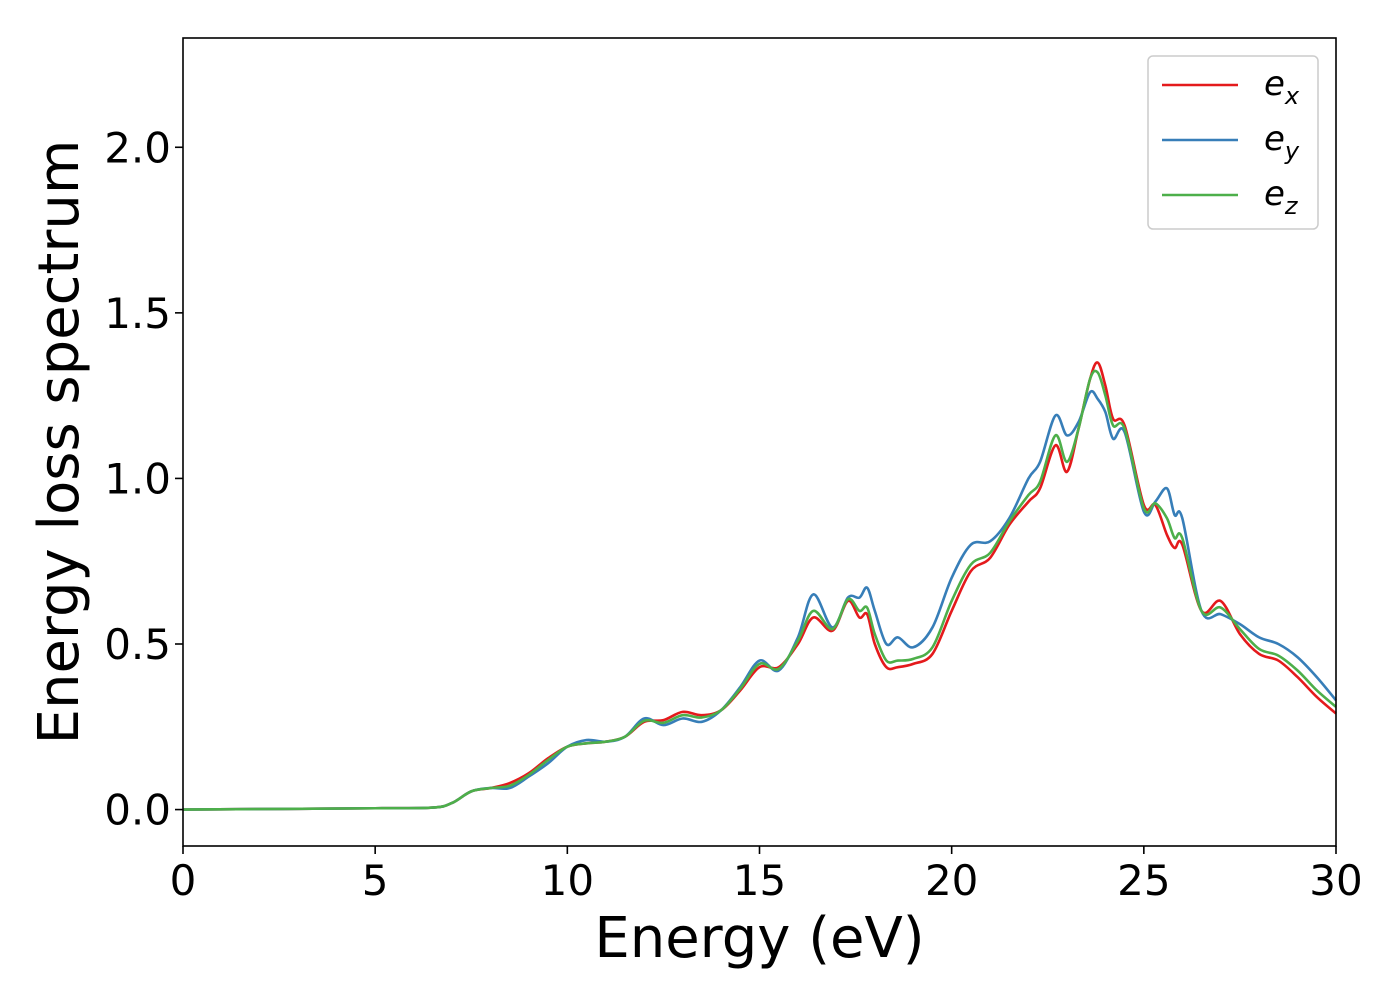 This screenshot has width=1400, height=1000. I want to click on legend-label-subscript: z, so click(1291, 206).